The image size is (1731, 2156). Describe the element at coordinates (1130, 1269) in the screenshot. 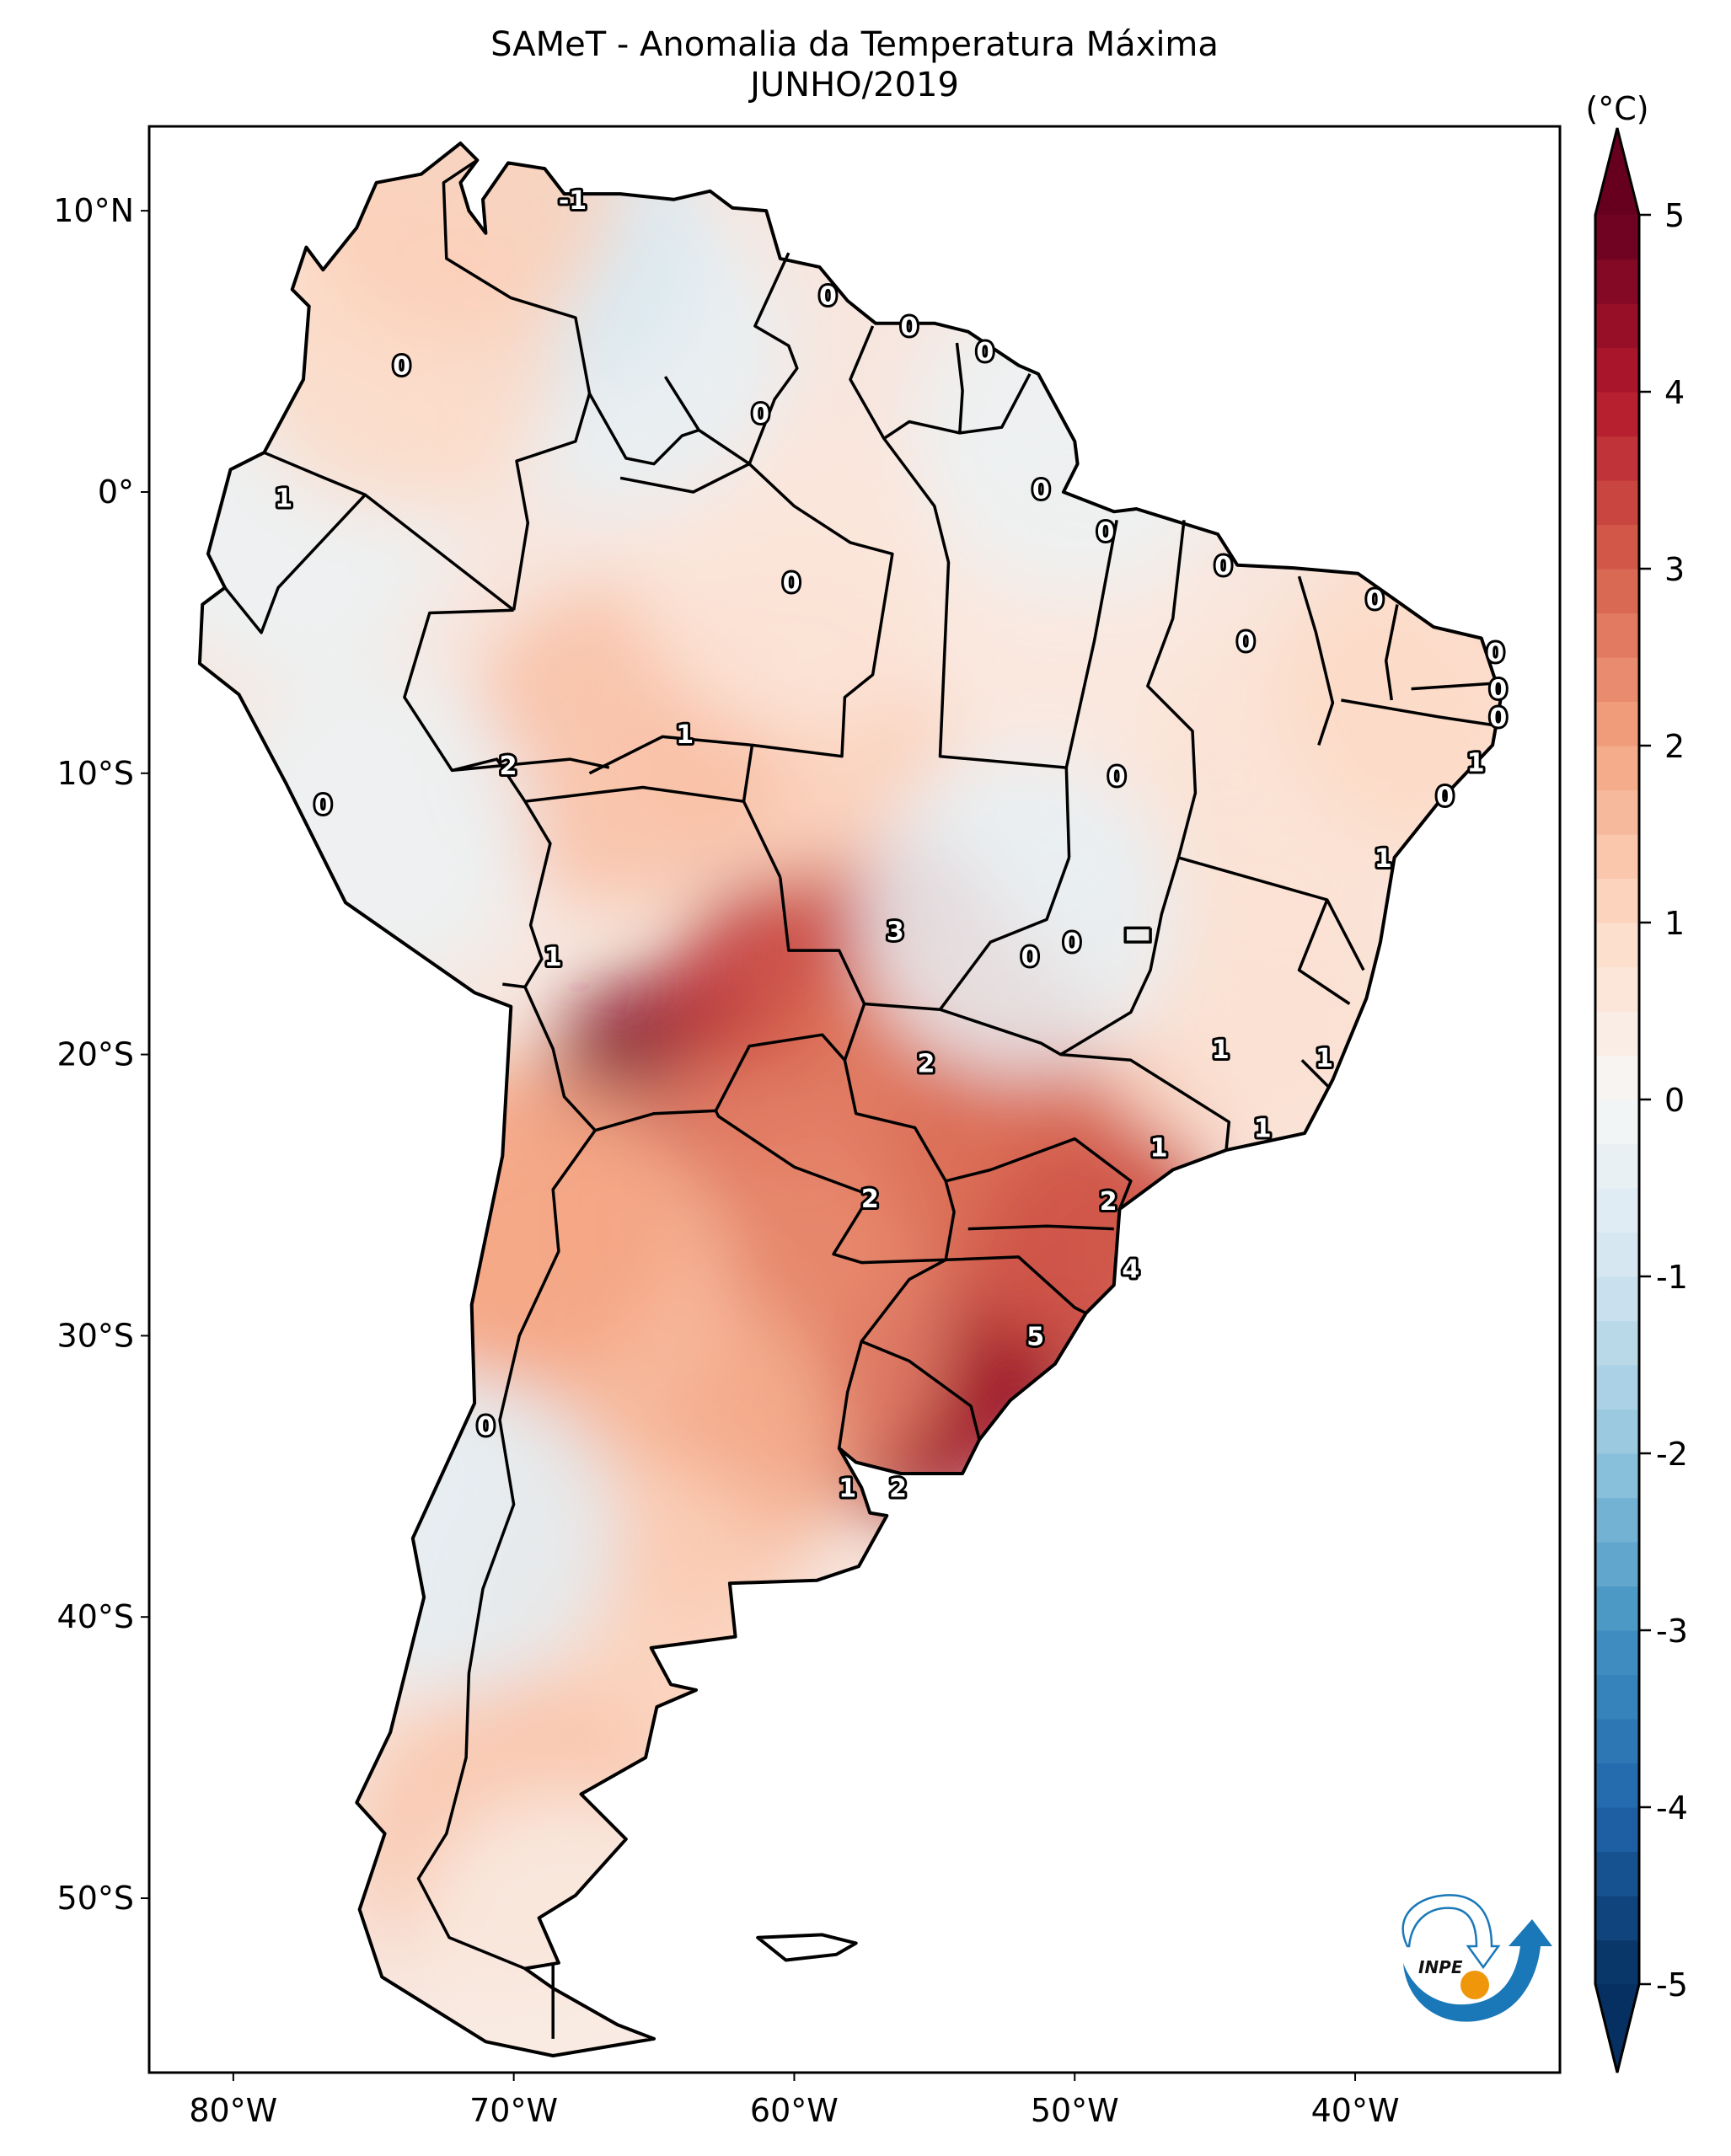

I see `contour-label: 4` at that location.